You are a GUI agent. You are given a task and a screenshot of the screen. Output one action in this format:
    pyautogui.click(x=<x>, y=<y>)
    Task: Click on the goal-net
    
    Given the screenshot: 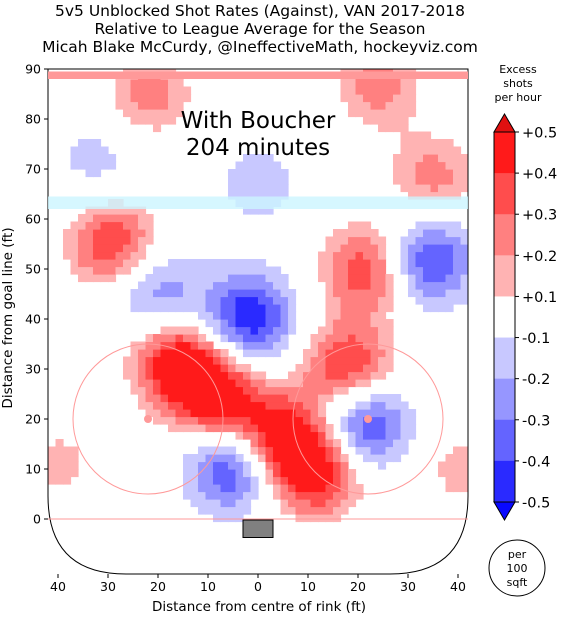 What is the action you would take?
    pyautogui.click(x=258, y=528)
    